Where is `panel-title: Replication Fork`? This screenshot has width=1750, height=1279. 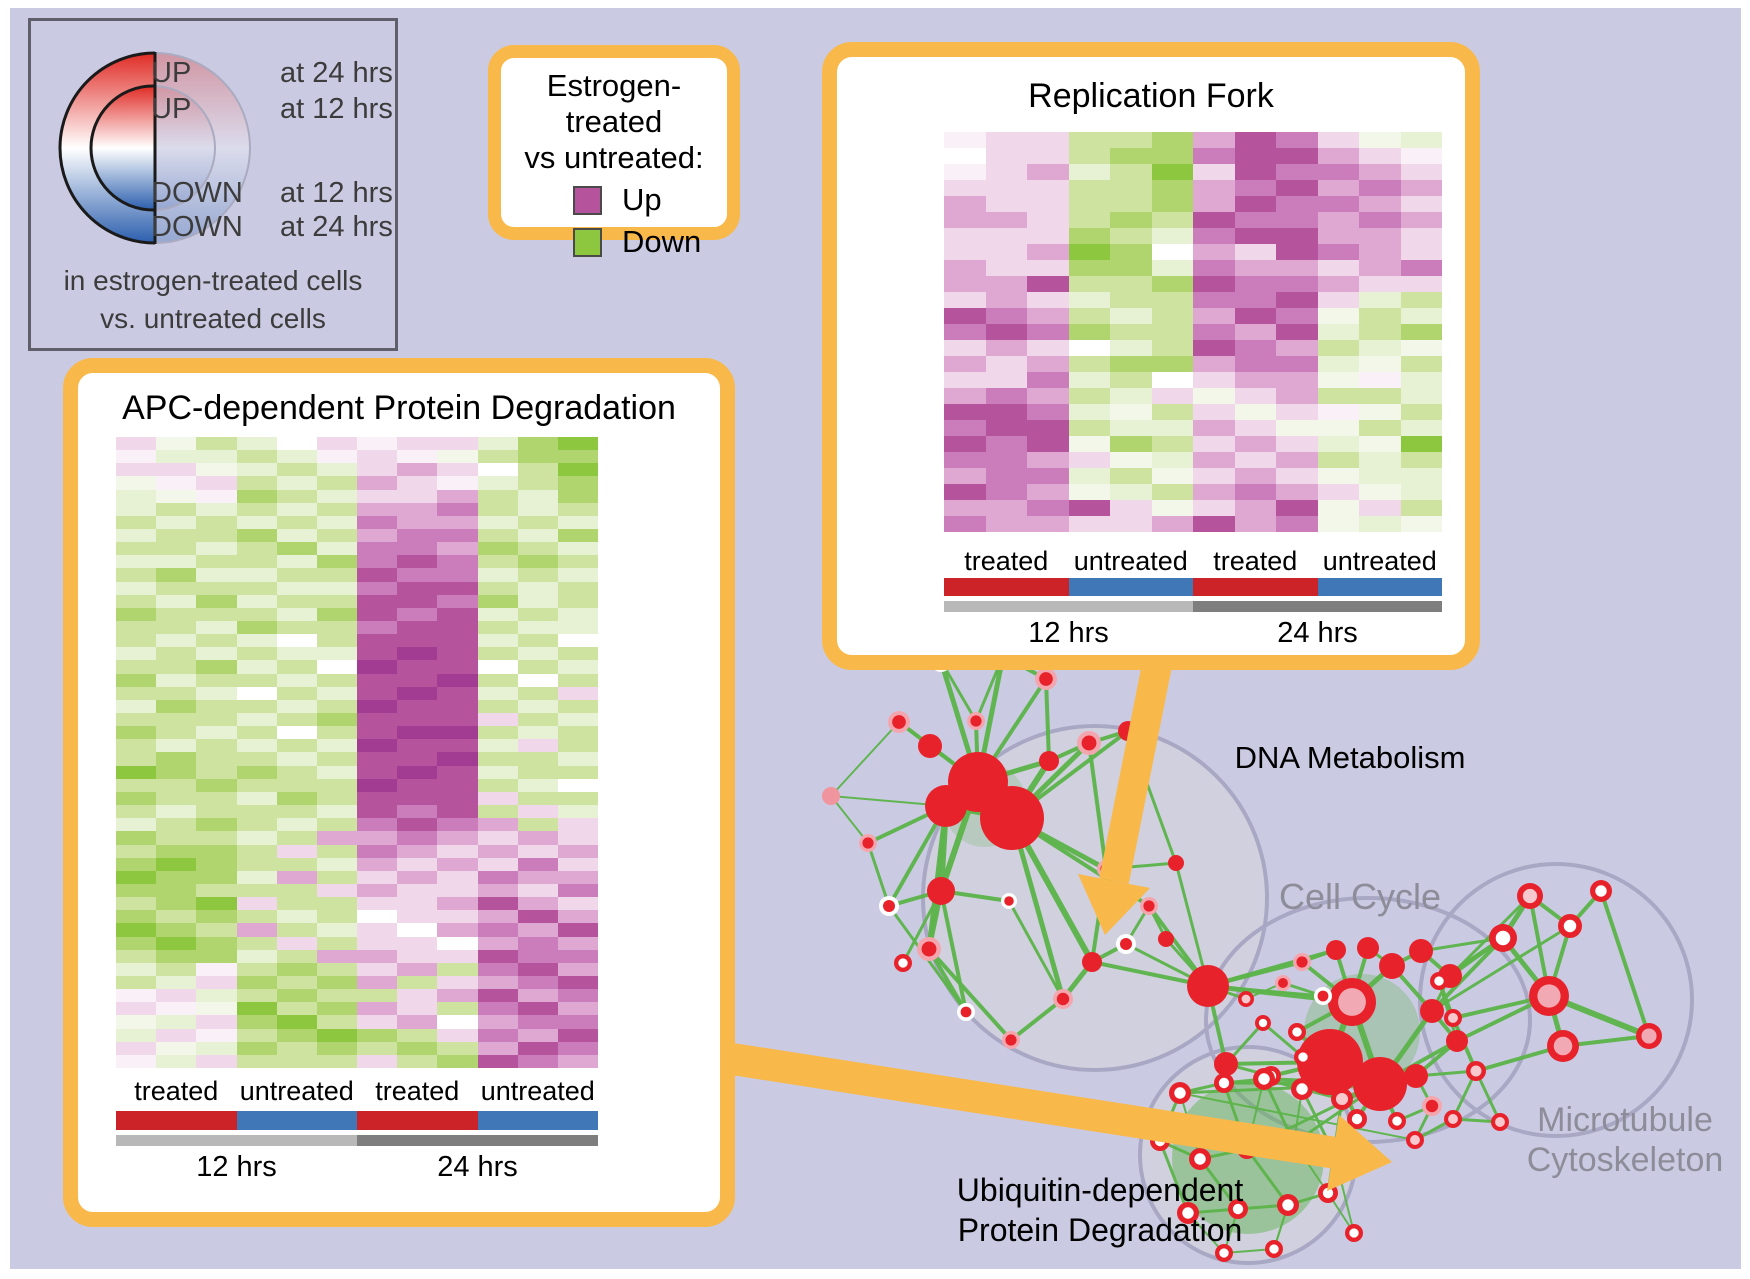 panel-title: Replication Fork is located at coordinates (1151, 96).